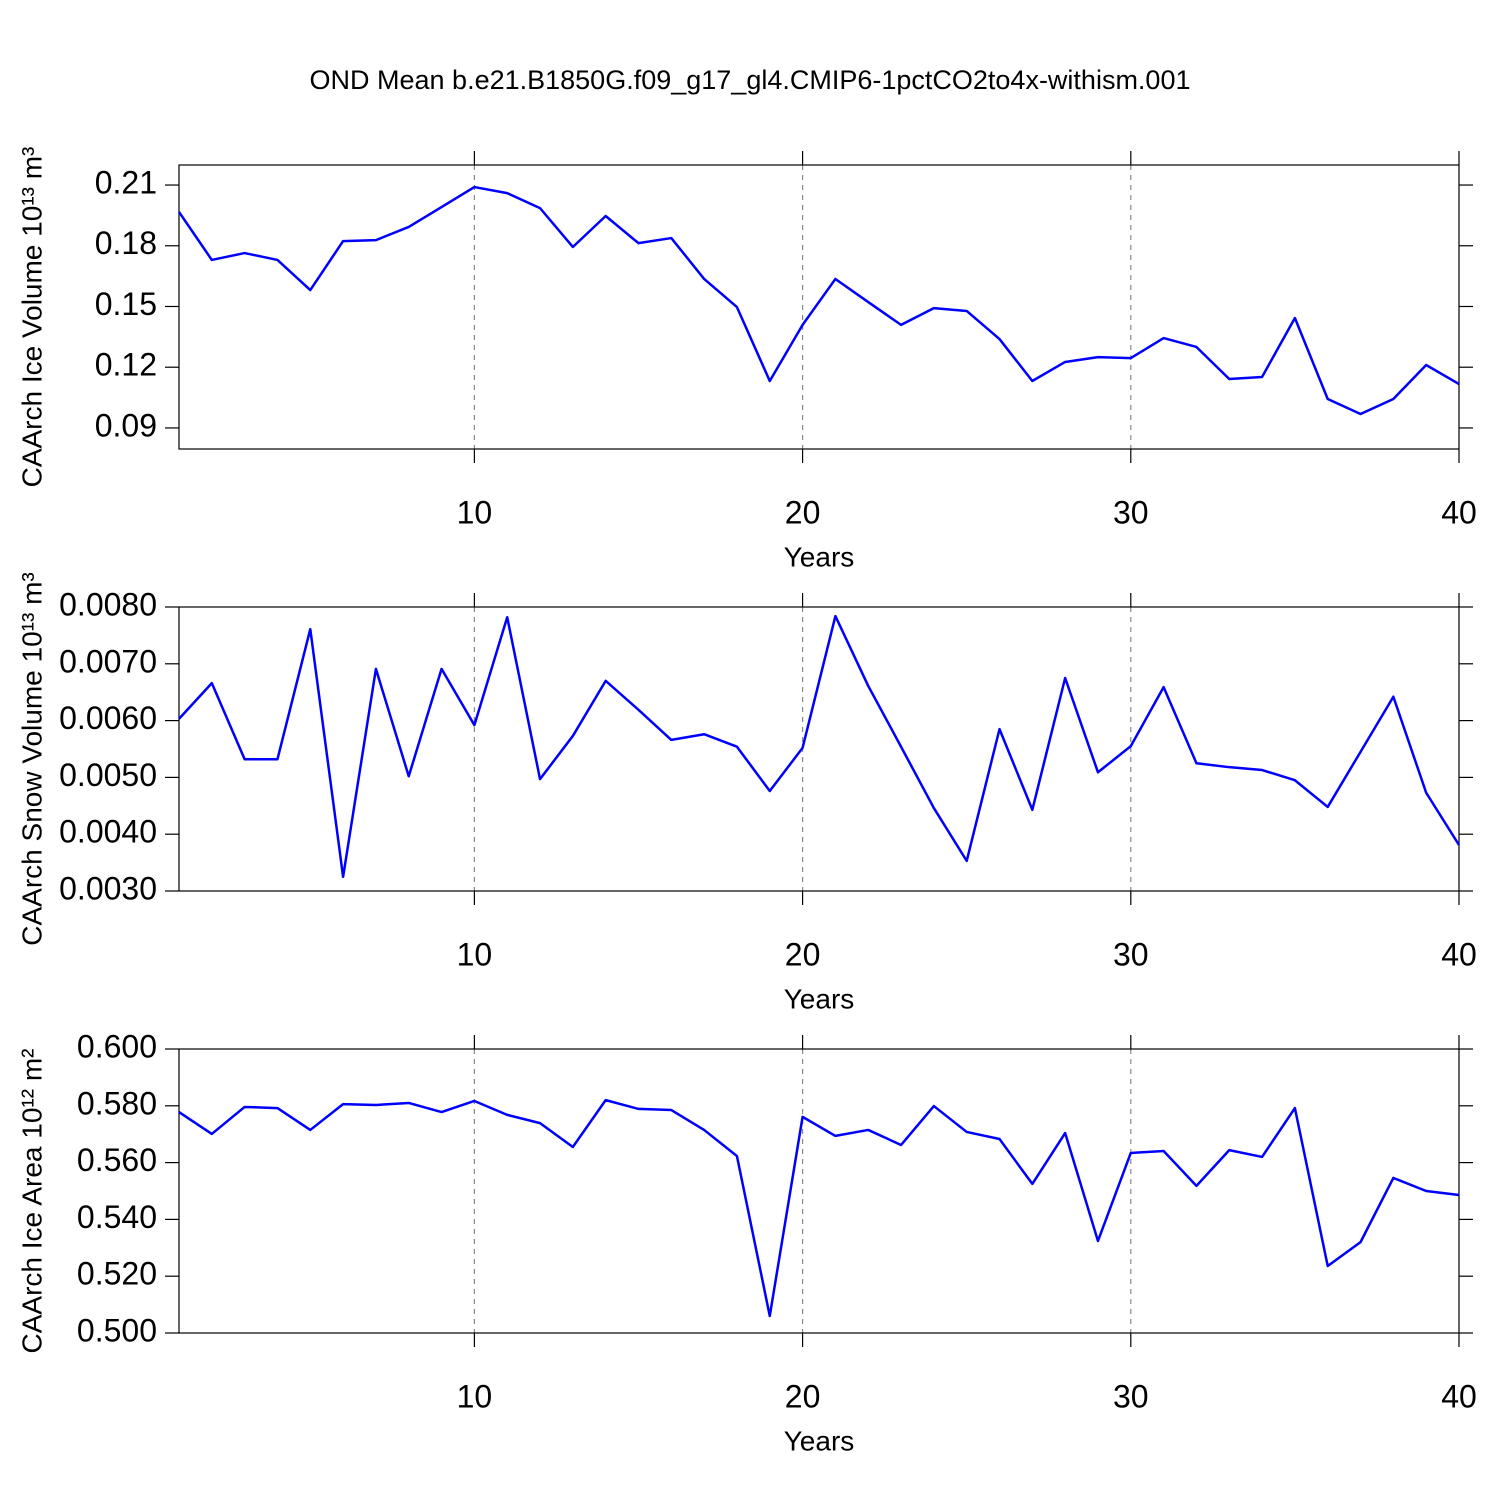 This screenshot has width=1500, height=1500. I want to click on y-tick-label: 0.580, so click(117, 1103).